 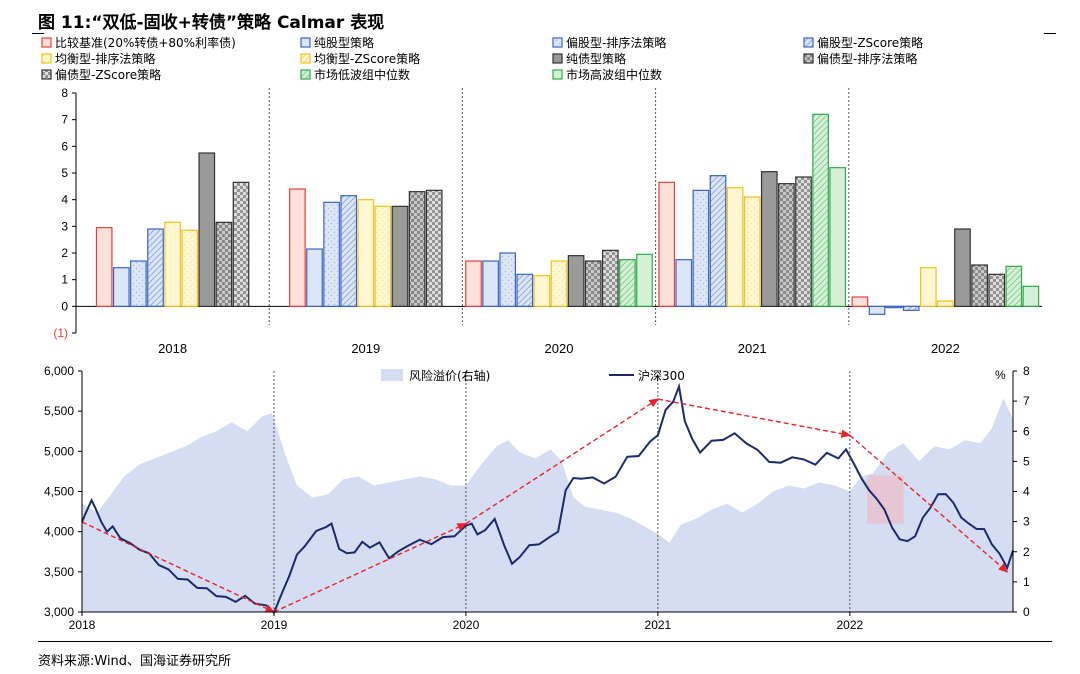 What do you see at coordinates (867, 58) in the screenshot?
I see `legend-label: 偏债型-排序法策略` at bounding box center [867, 58].